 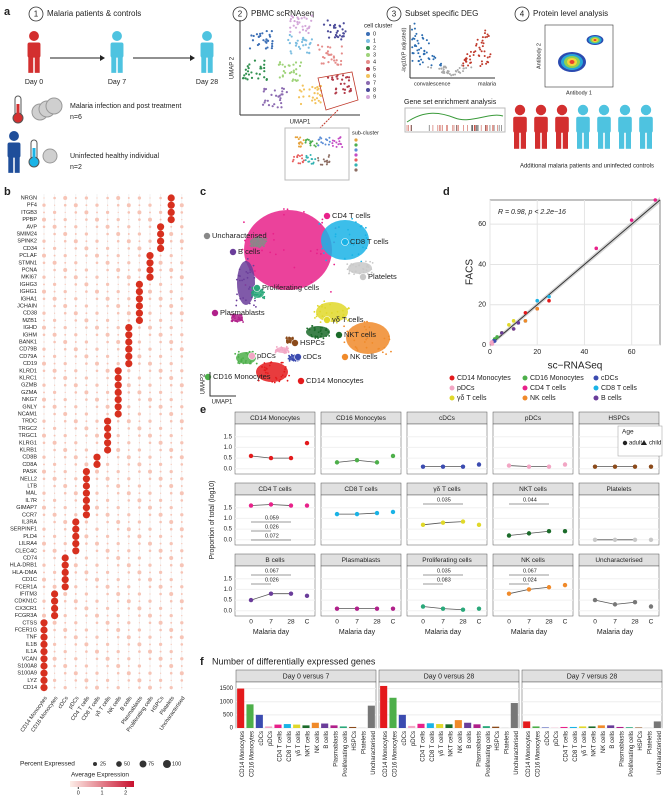 What do you see at coordinates (307, 622) in the screenshot?
I see `x-tick-label: C` at bounding box center [307, 622].